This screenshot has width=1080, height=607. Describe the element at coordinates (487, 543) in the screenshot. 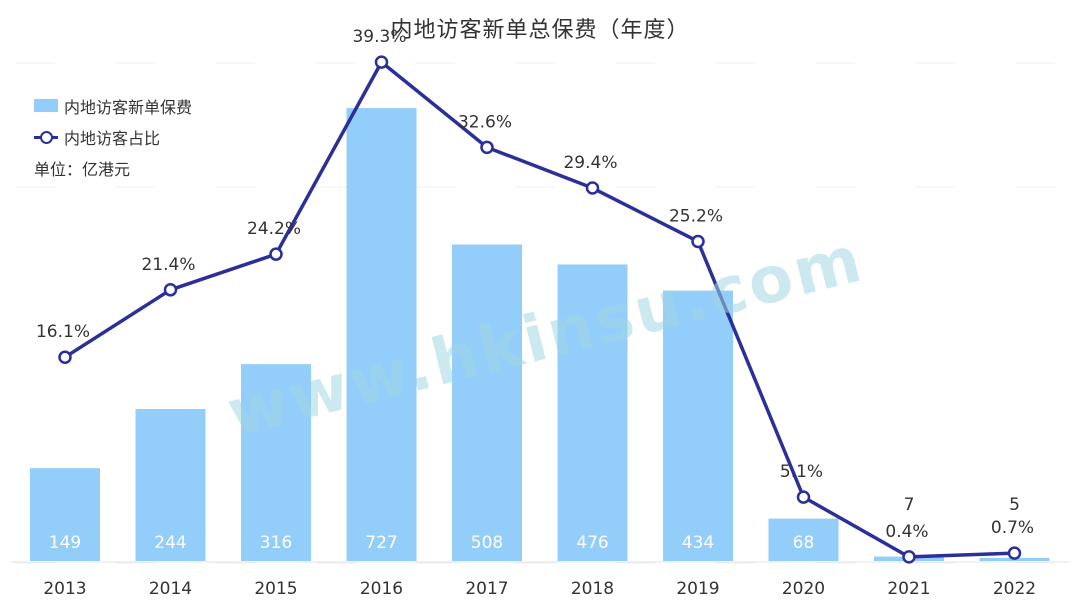

I see `bar-value-label: 508` at that location.